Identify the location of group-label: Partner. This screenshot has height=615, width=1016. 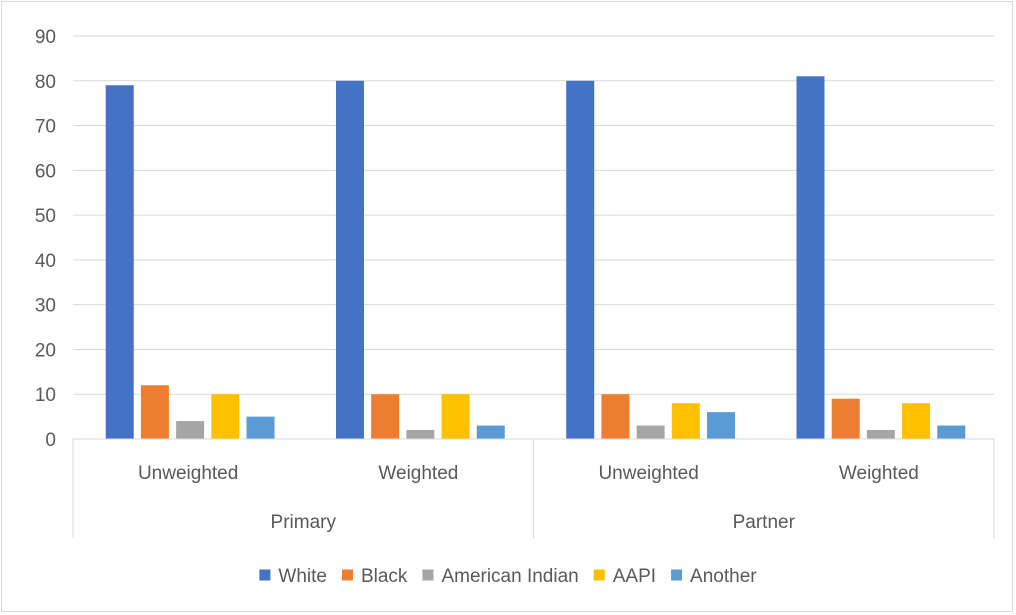
(764, 522).